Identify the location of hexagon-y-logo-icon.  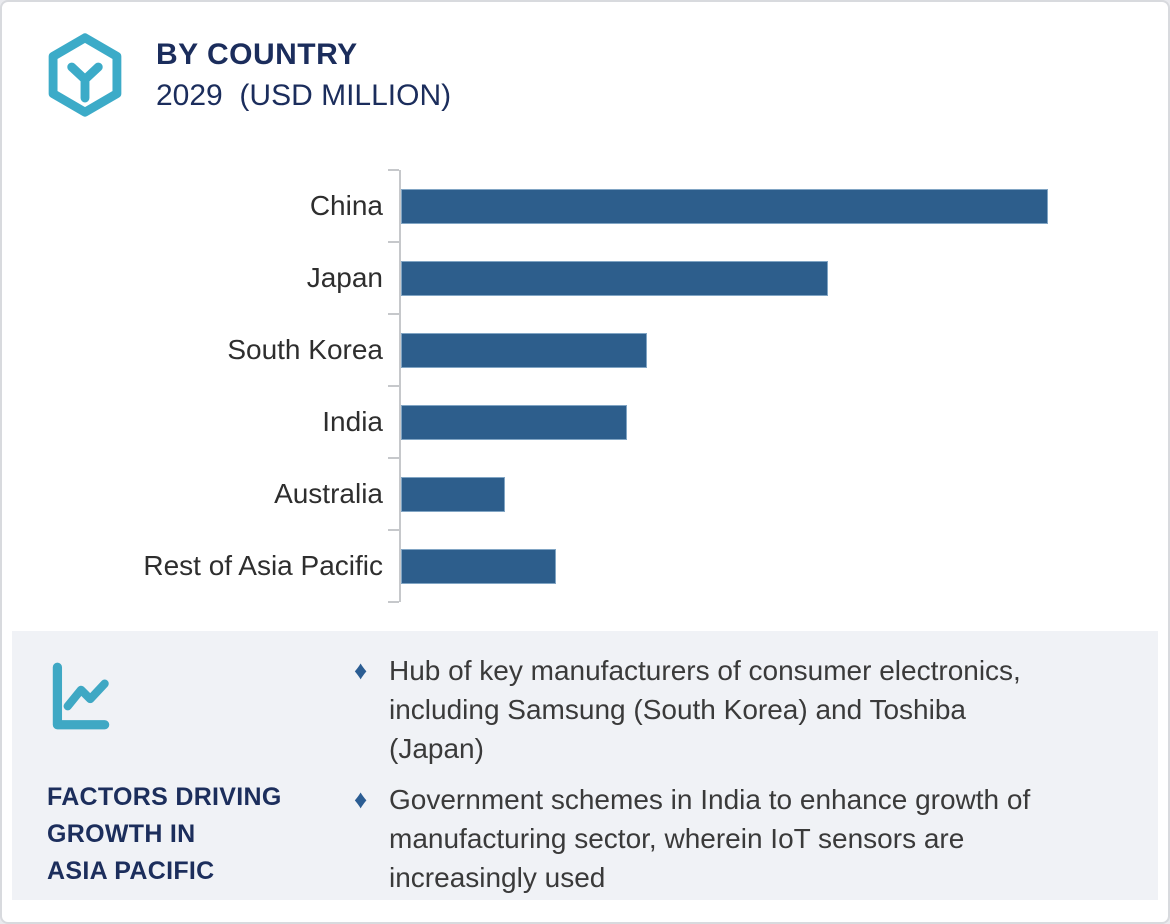
(85, 75).